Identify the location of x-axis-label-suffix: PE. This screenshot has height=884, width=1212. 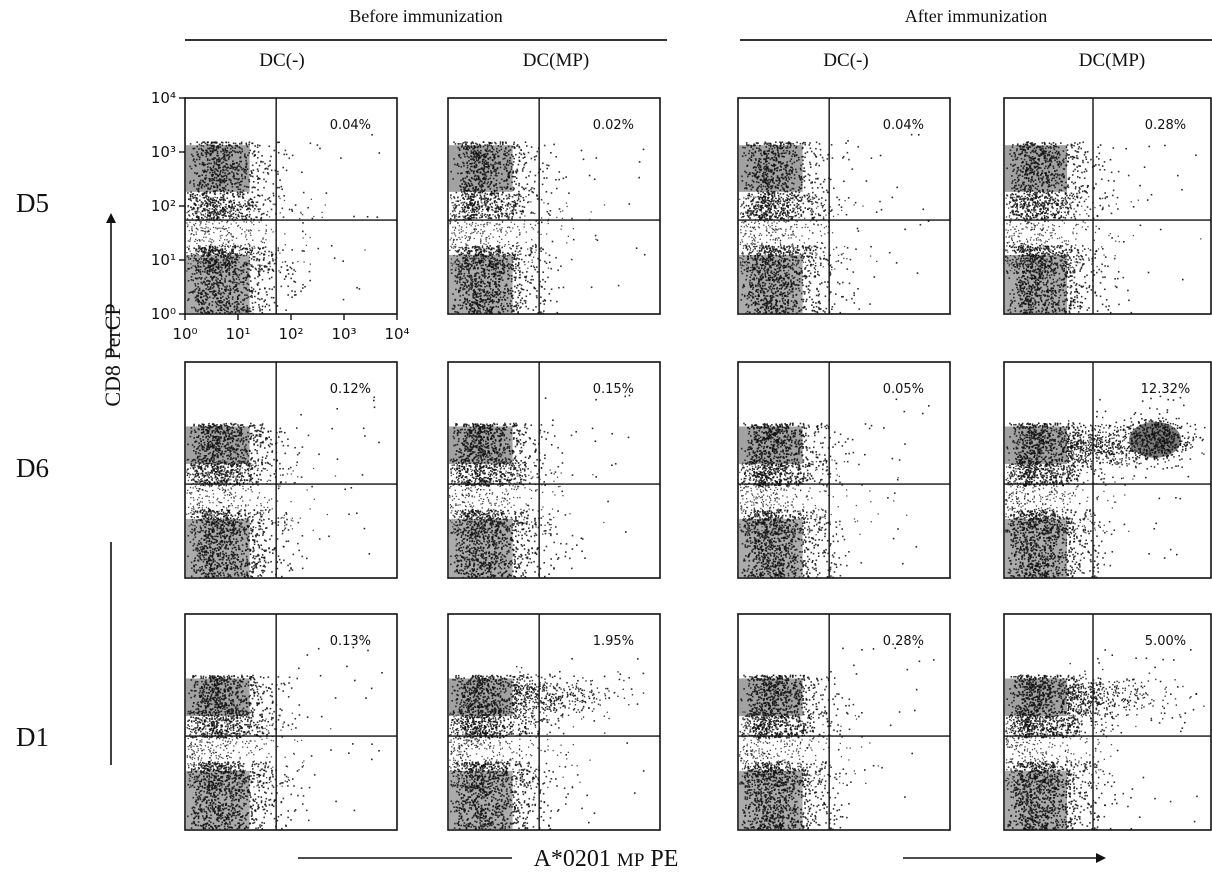
(664, 859).